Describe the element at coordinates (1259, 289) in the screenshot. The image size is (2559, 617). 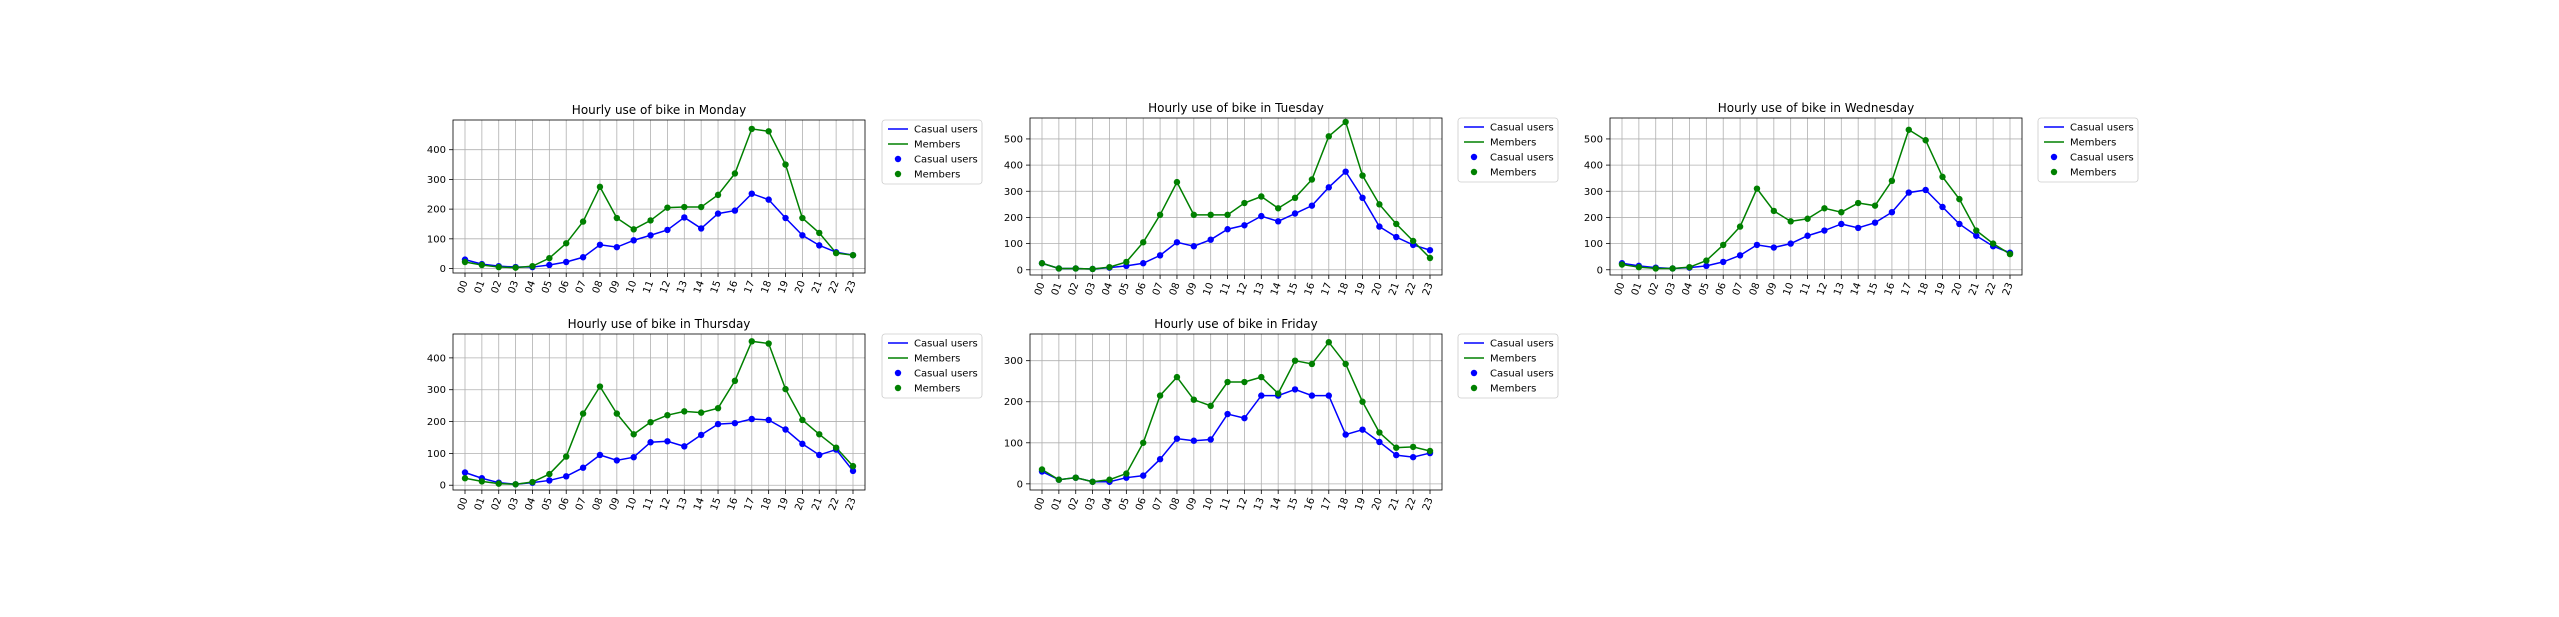
I see `x-tick-label: 13` at that location.